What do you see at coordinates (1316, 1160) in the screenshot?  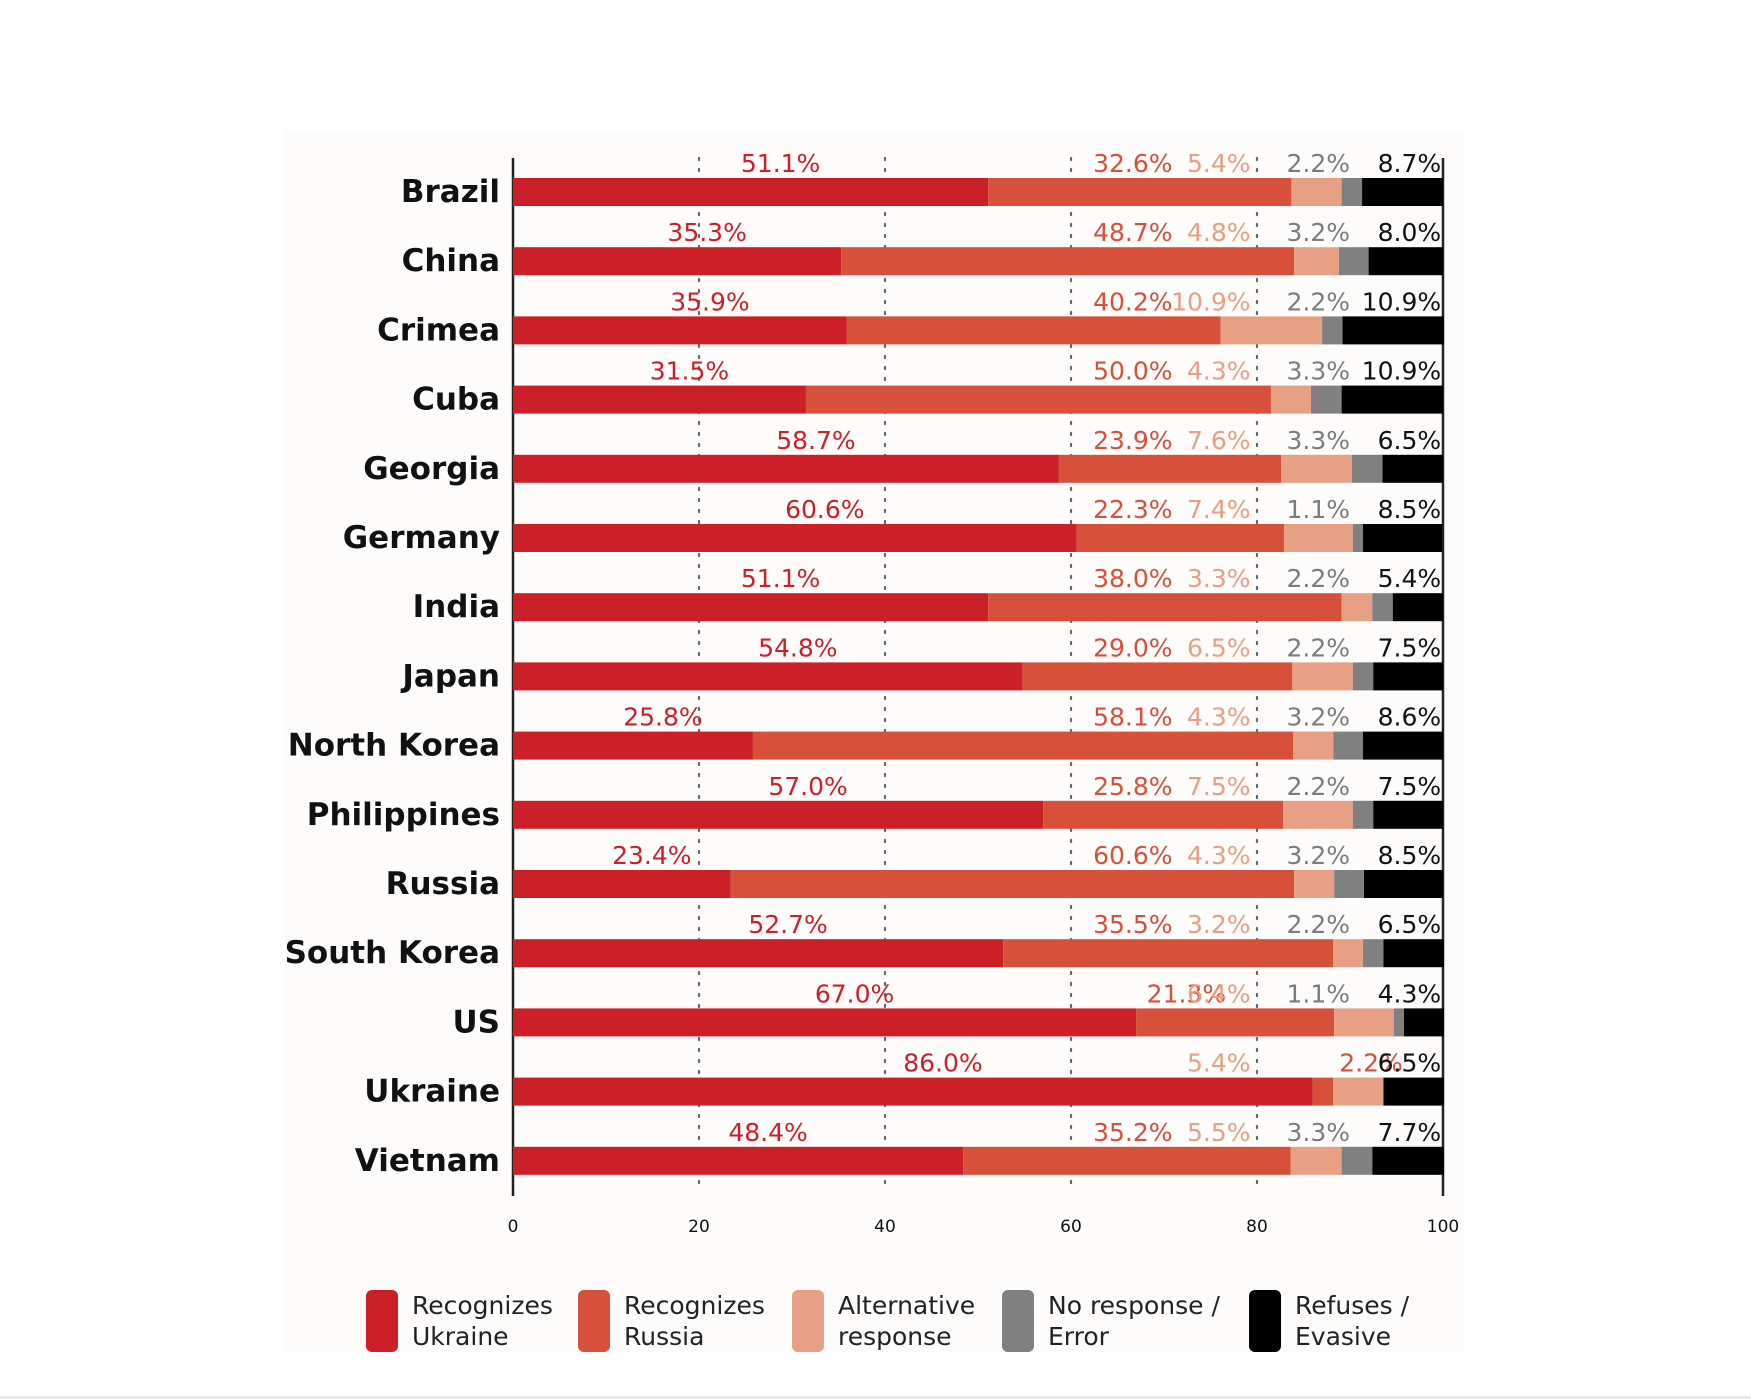 I see `bar-vietnam-alternative-response` at bounding box center [1316, 1160].